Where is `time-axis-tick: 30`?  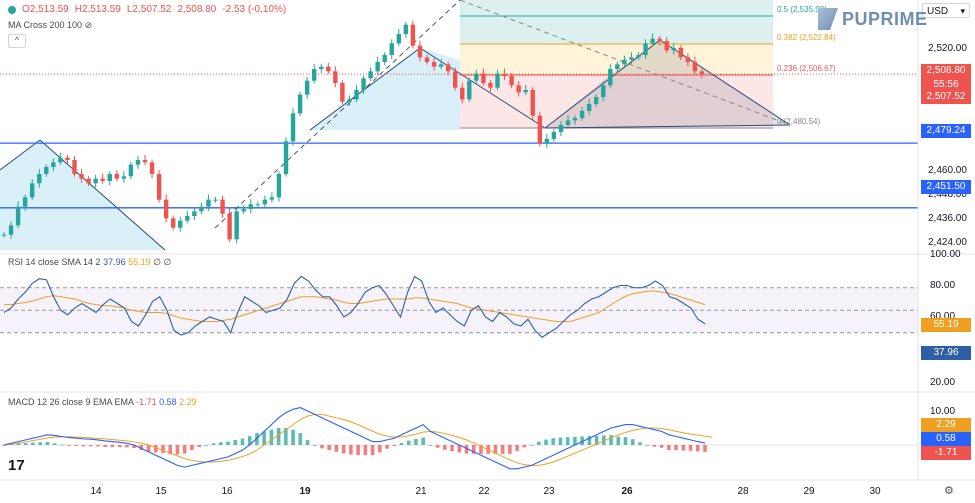 time-axis-tick: 30 is located at coordinates (875, 491).